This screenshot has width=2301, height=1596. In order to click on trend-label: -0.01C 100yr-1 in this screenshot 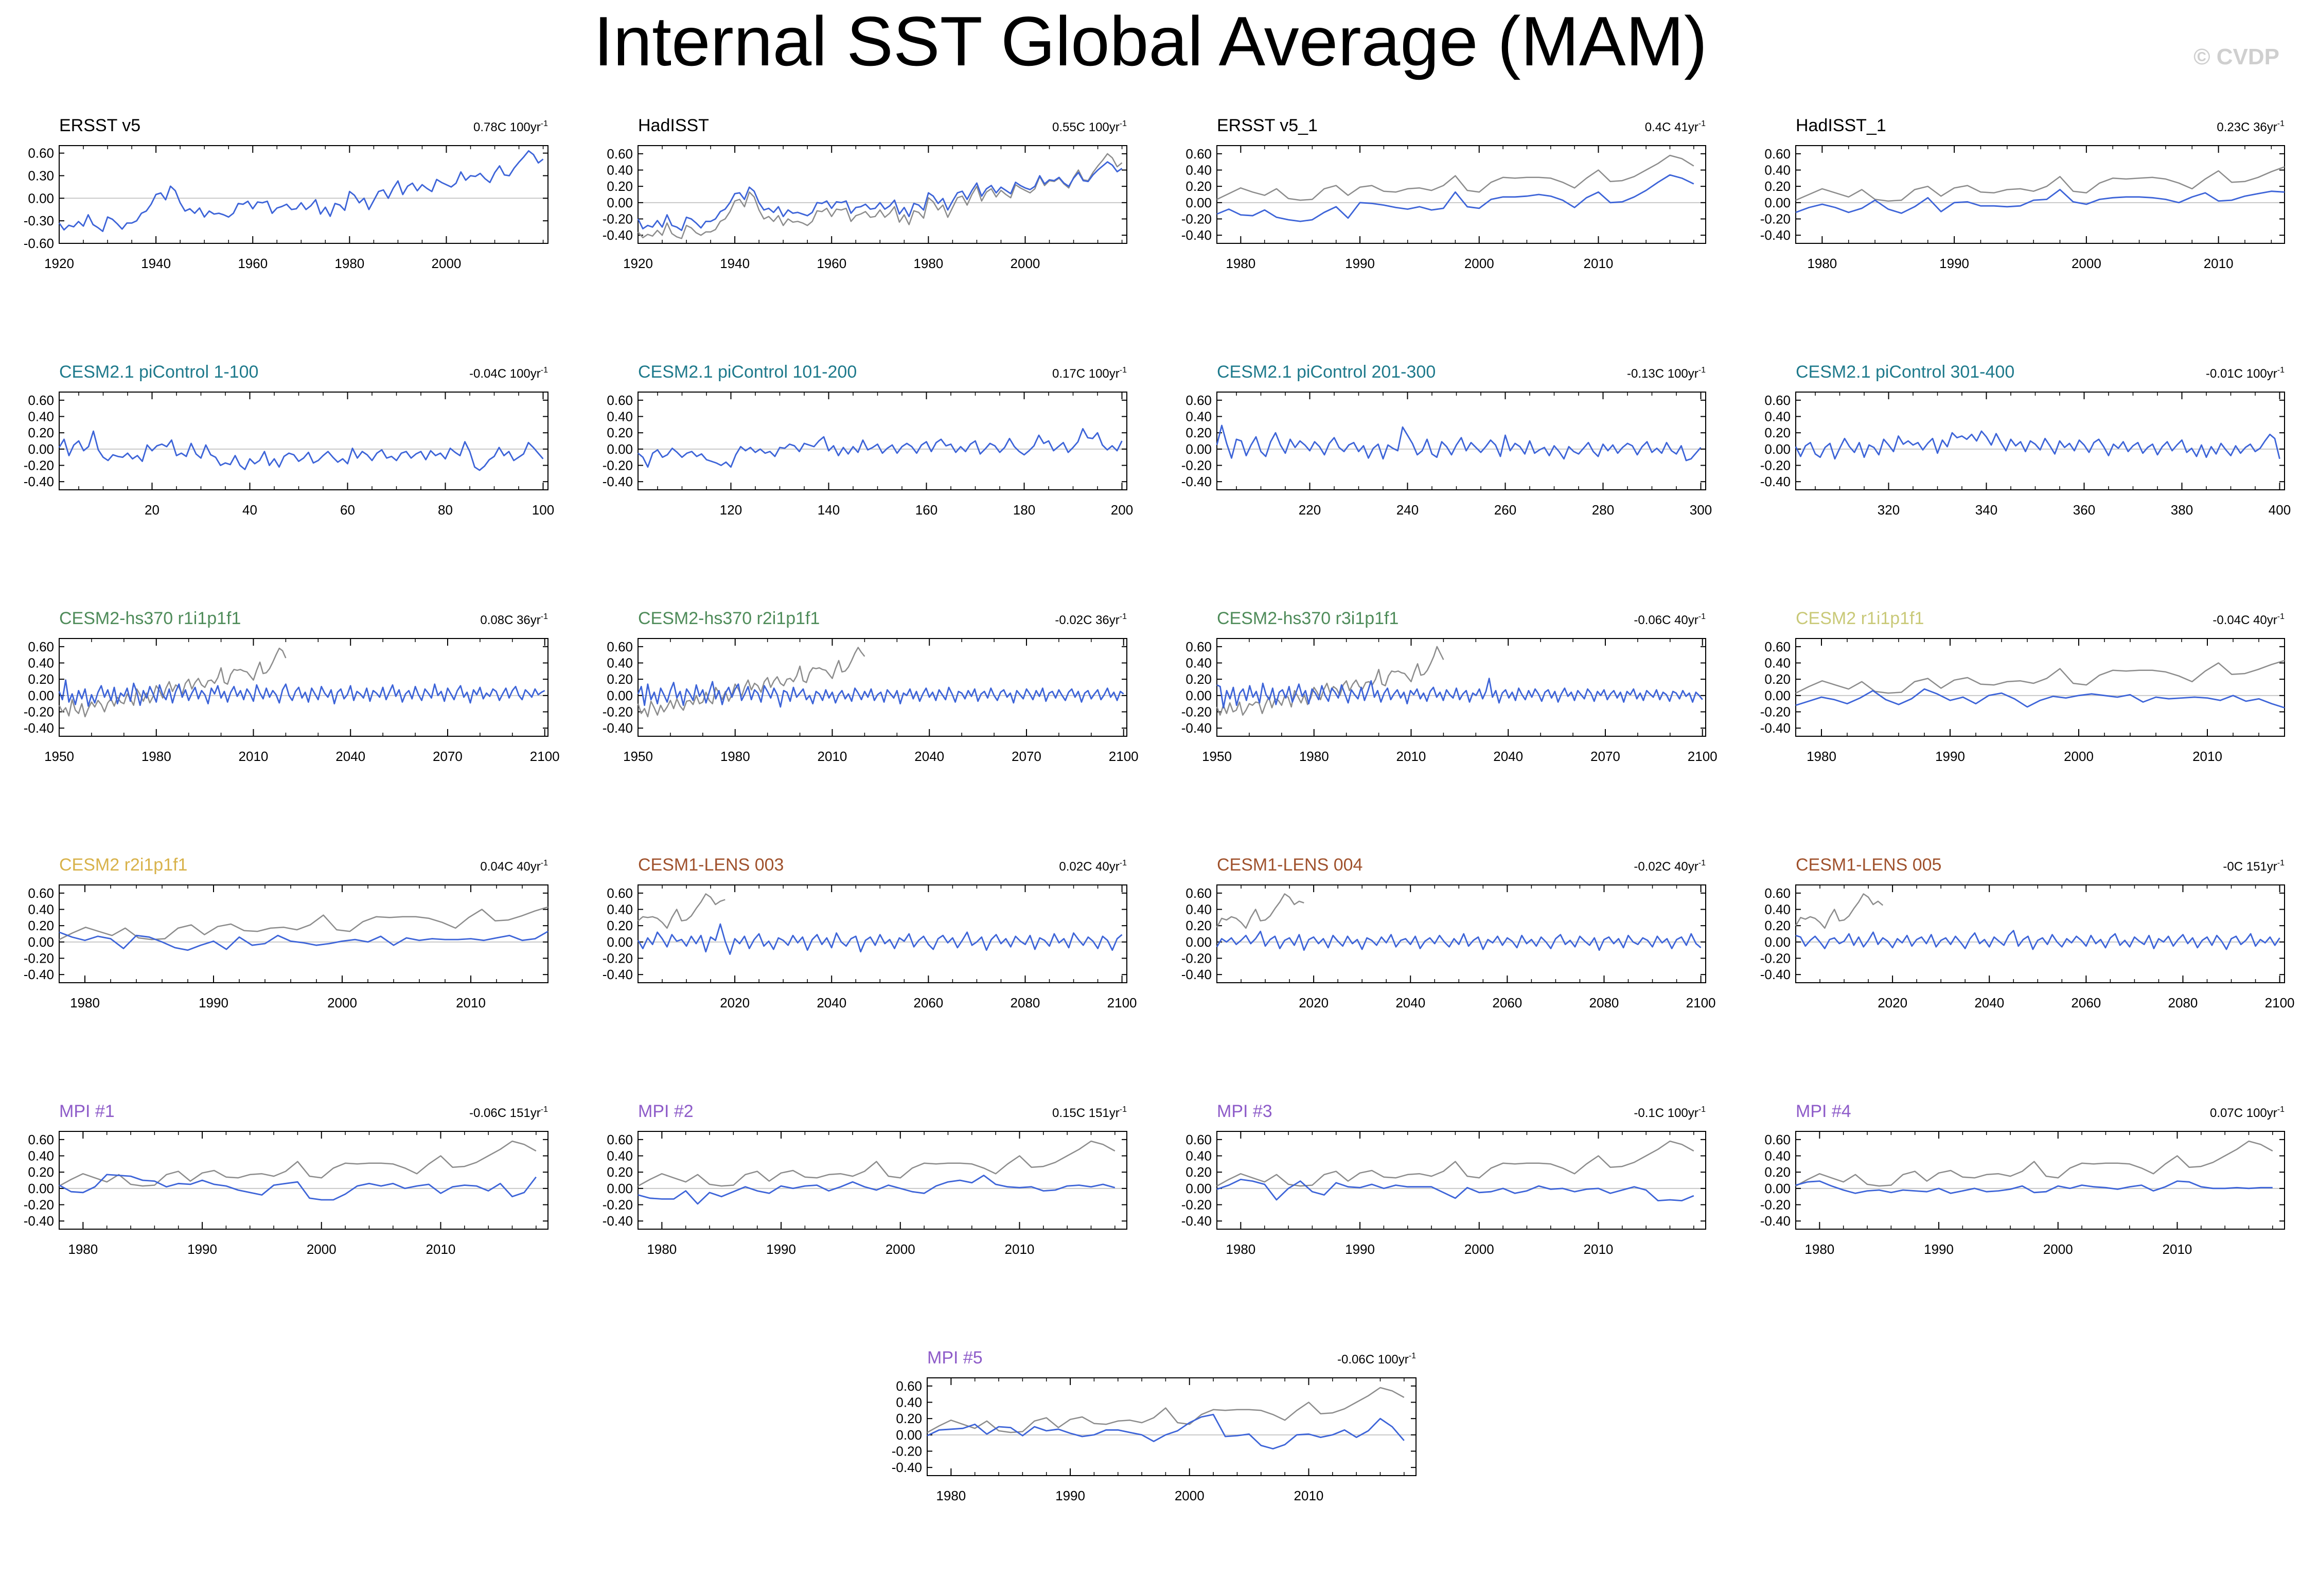, I will do `click(2245, 374)`.